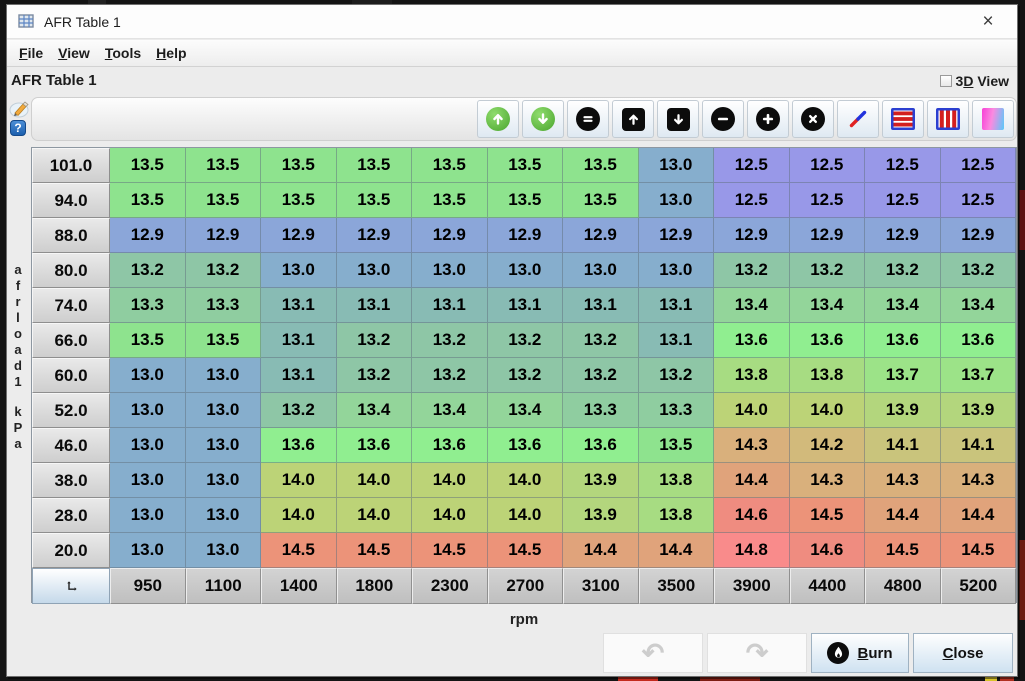  Describe the element at coordinates (858, 119) in the screenshot. I see `interpolate-icon` at that location.